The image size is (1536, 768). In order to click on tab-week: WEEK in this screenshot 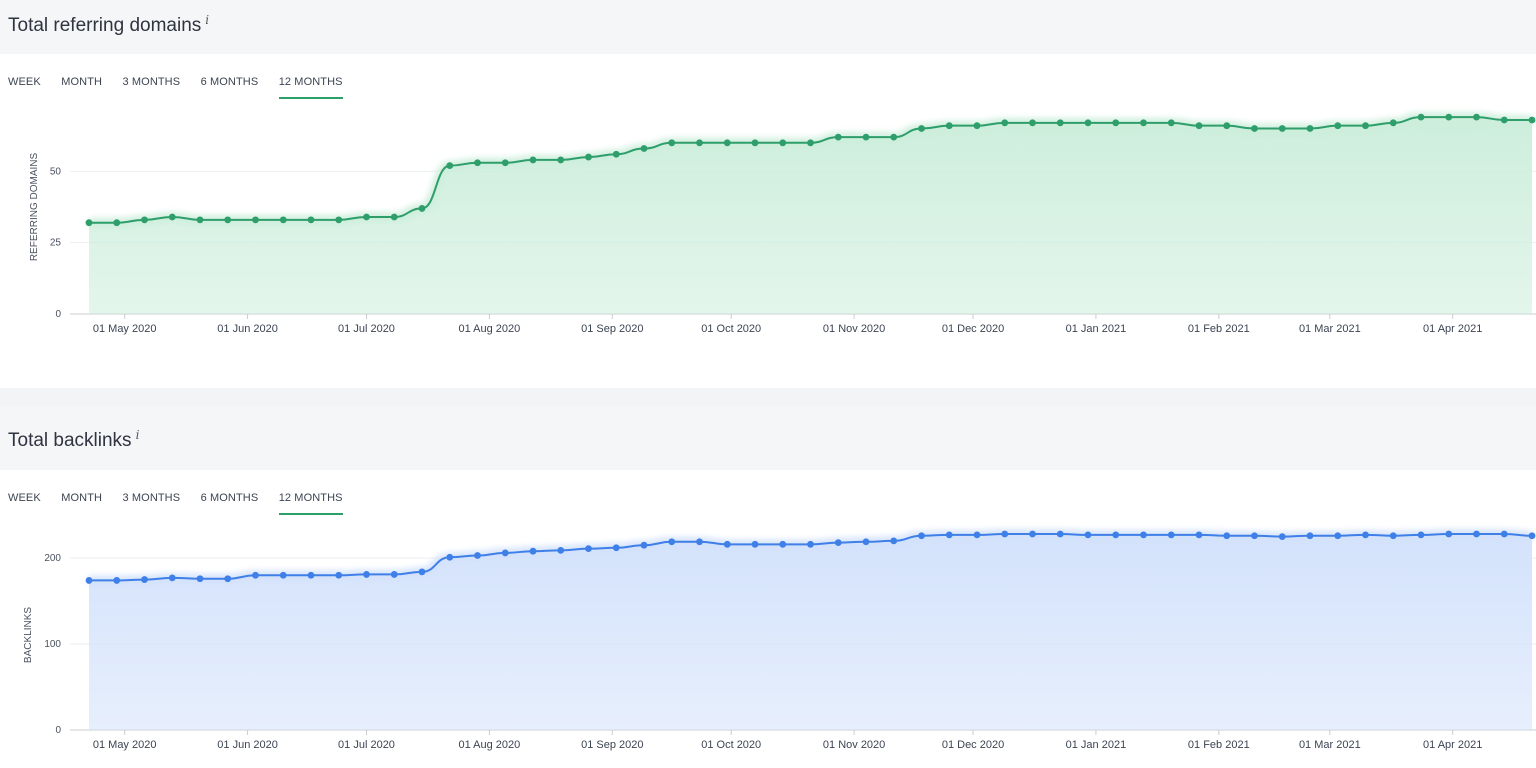, I will do `click(24, 498)`.